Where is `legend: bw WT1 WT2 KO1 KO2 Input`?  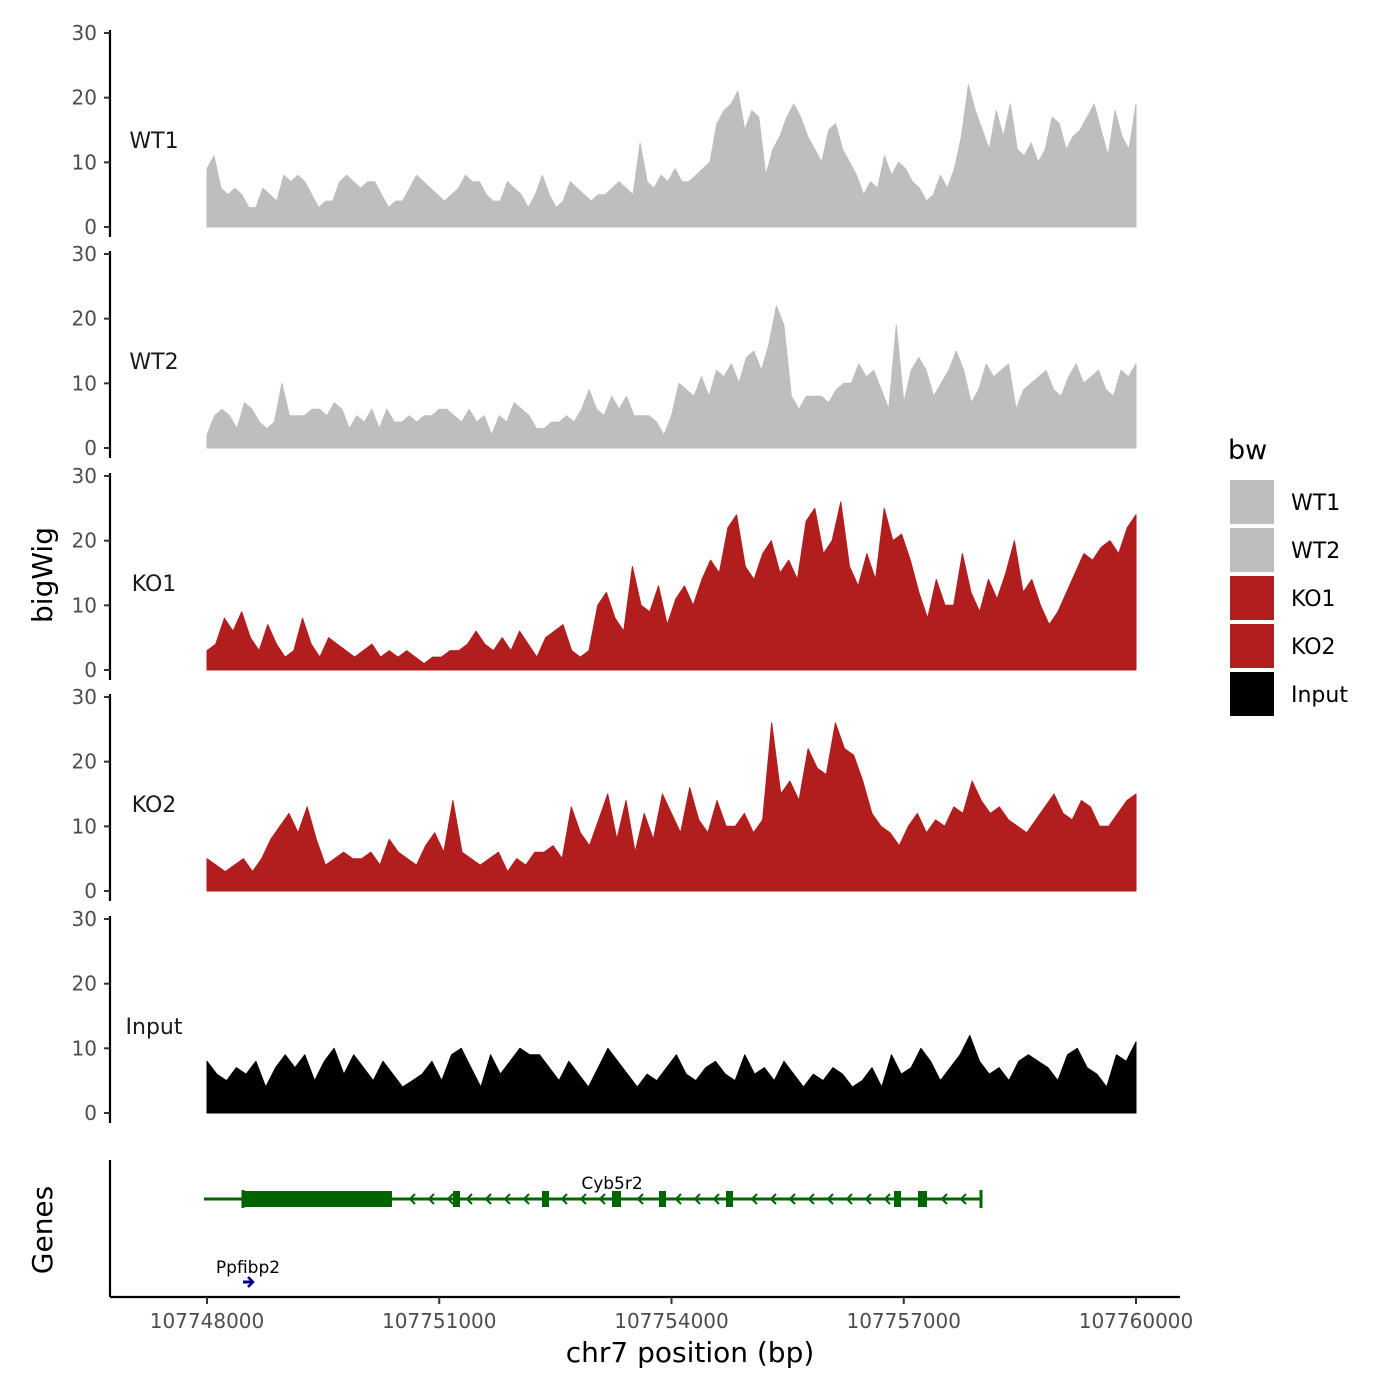 legend: bw WT1 WT2 KO1 KO2 Input is located at coordinates (1288, 575).